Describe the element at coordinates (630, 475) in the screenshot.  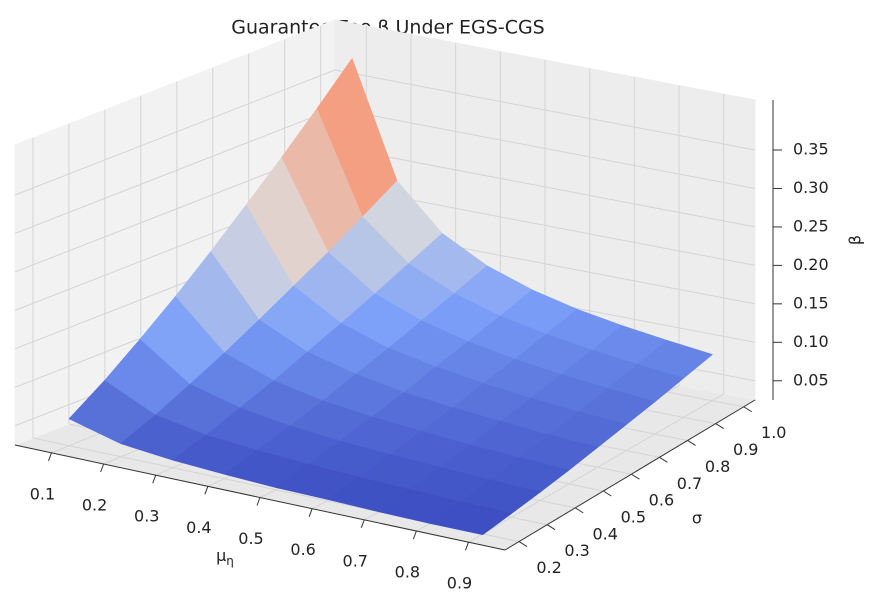
I see `y-axis-line` at that location.